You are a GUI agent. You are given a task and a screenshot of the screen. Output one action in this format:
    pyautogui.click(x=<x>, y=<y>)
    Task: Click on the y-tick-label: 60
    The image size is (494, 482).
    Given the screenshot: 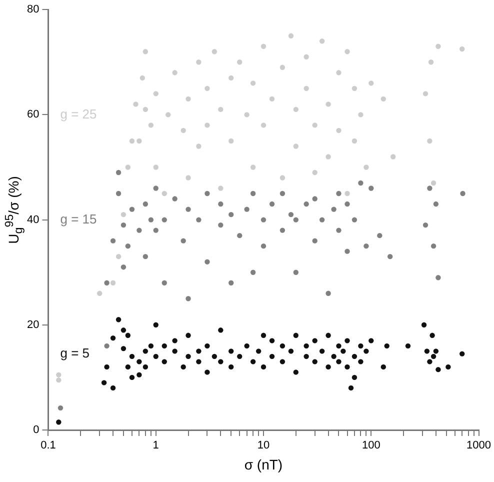 What is the action you would take?
    pyautogui.click(x=33, y=114)
    